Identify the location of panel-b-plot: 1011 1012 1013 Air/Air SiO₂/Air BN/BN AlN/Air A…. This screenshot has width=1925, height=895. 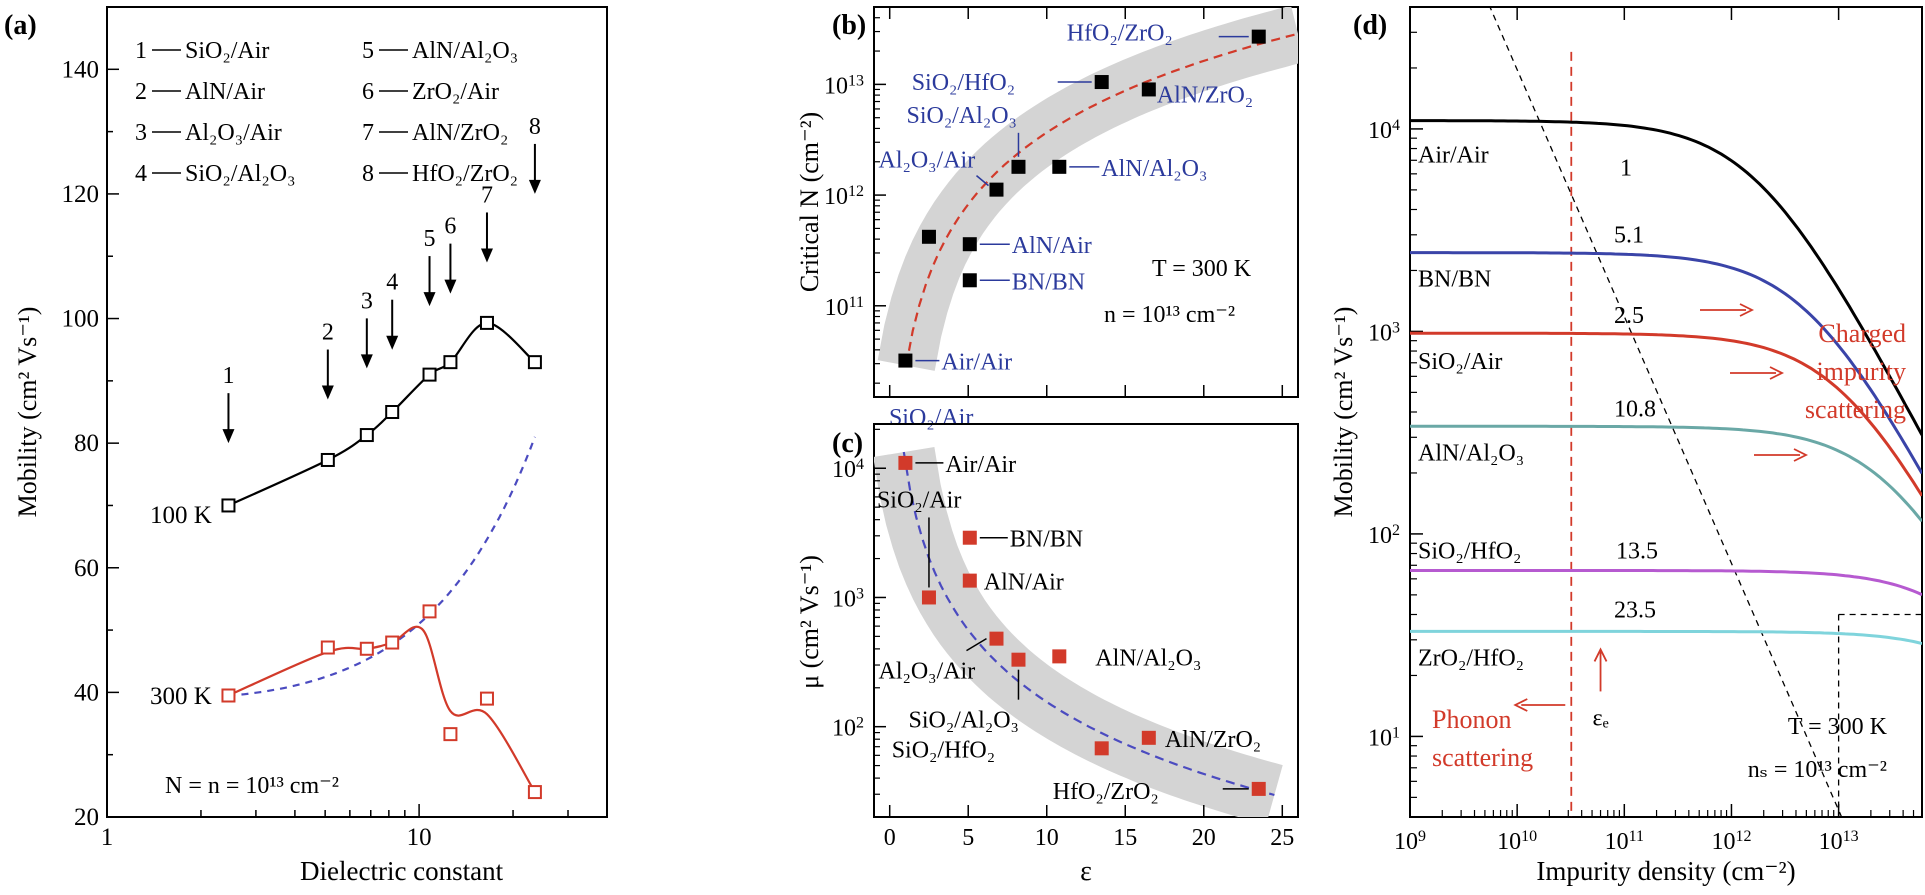
(1061, 218).